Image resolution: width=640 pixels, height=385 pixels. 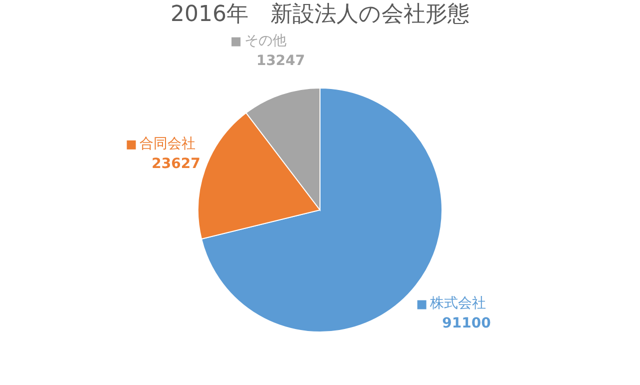 What do you see at coordinates (176, 164) in the screenshot?
I see `data-label: 23627` at bounding box center [176, 164].